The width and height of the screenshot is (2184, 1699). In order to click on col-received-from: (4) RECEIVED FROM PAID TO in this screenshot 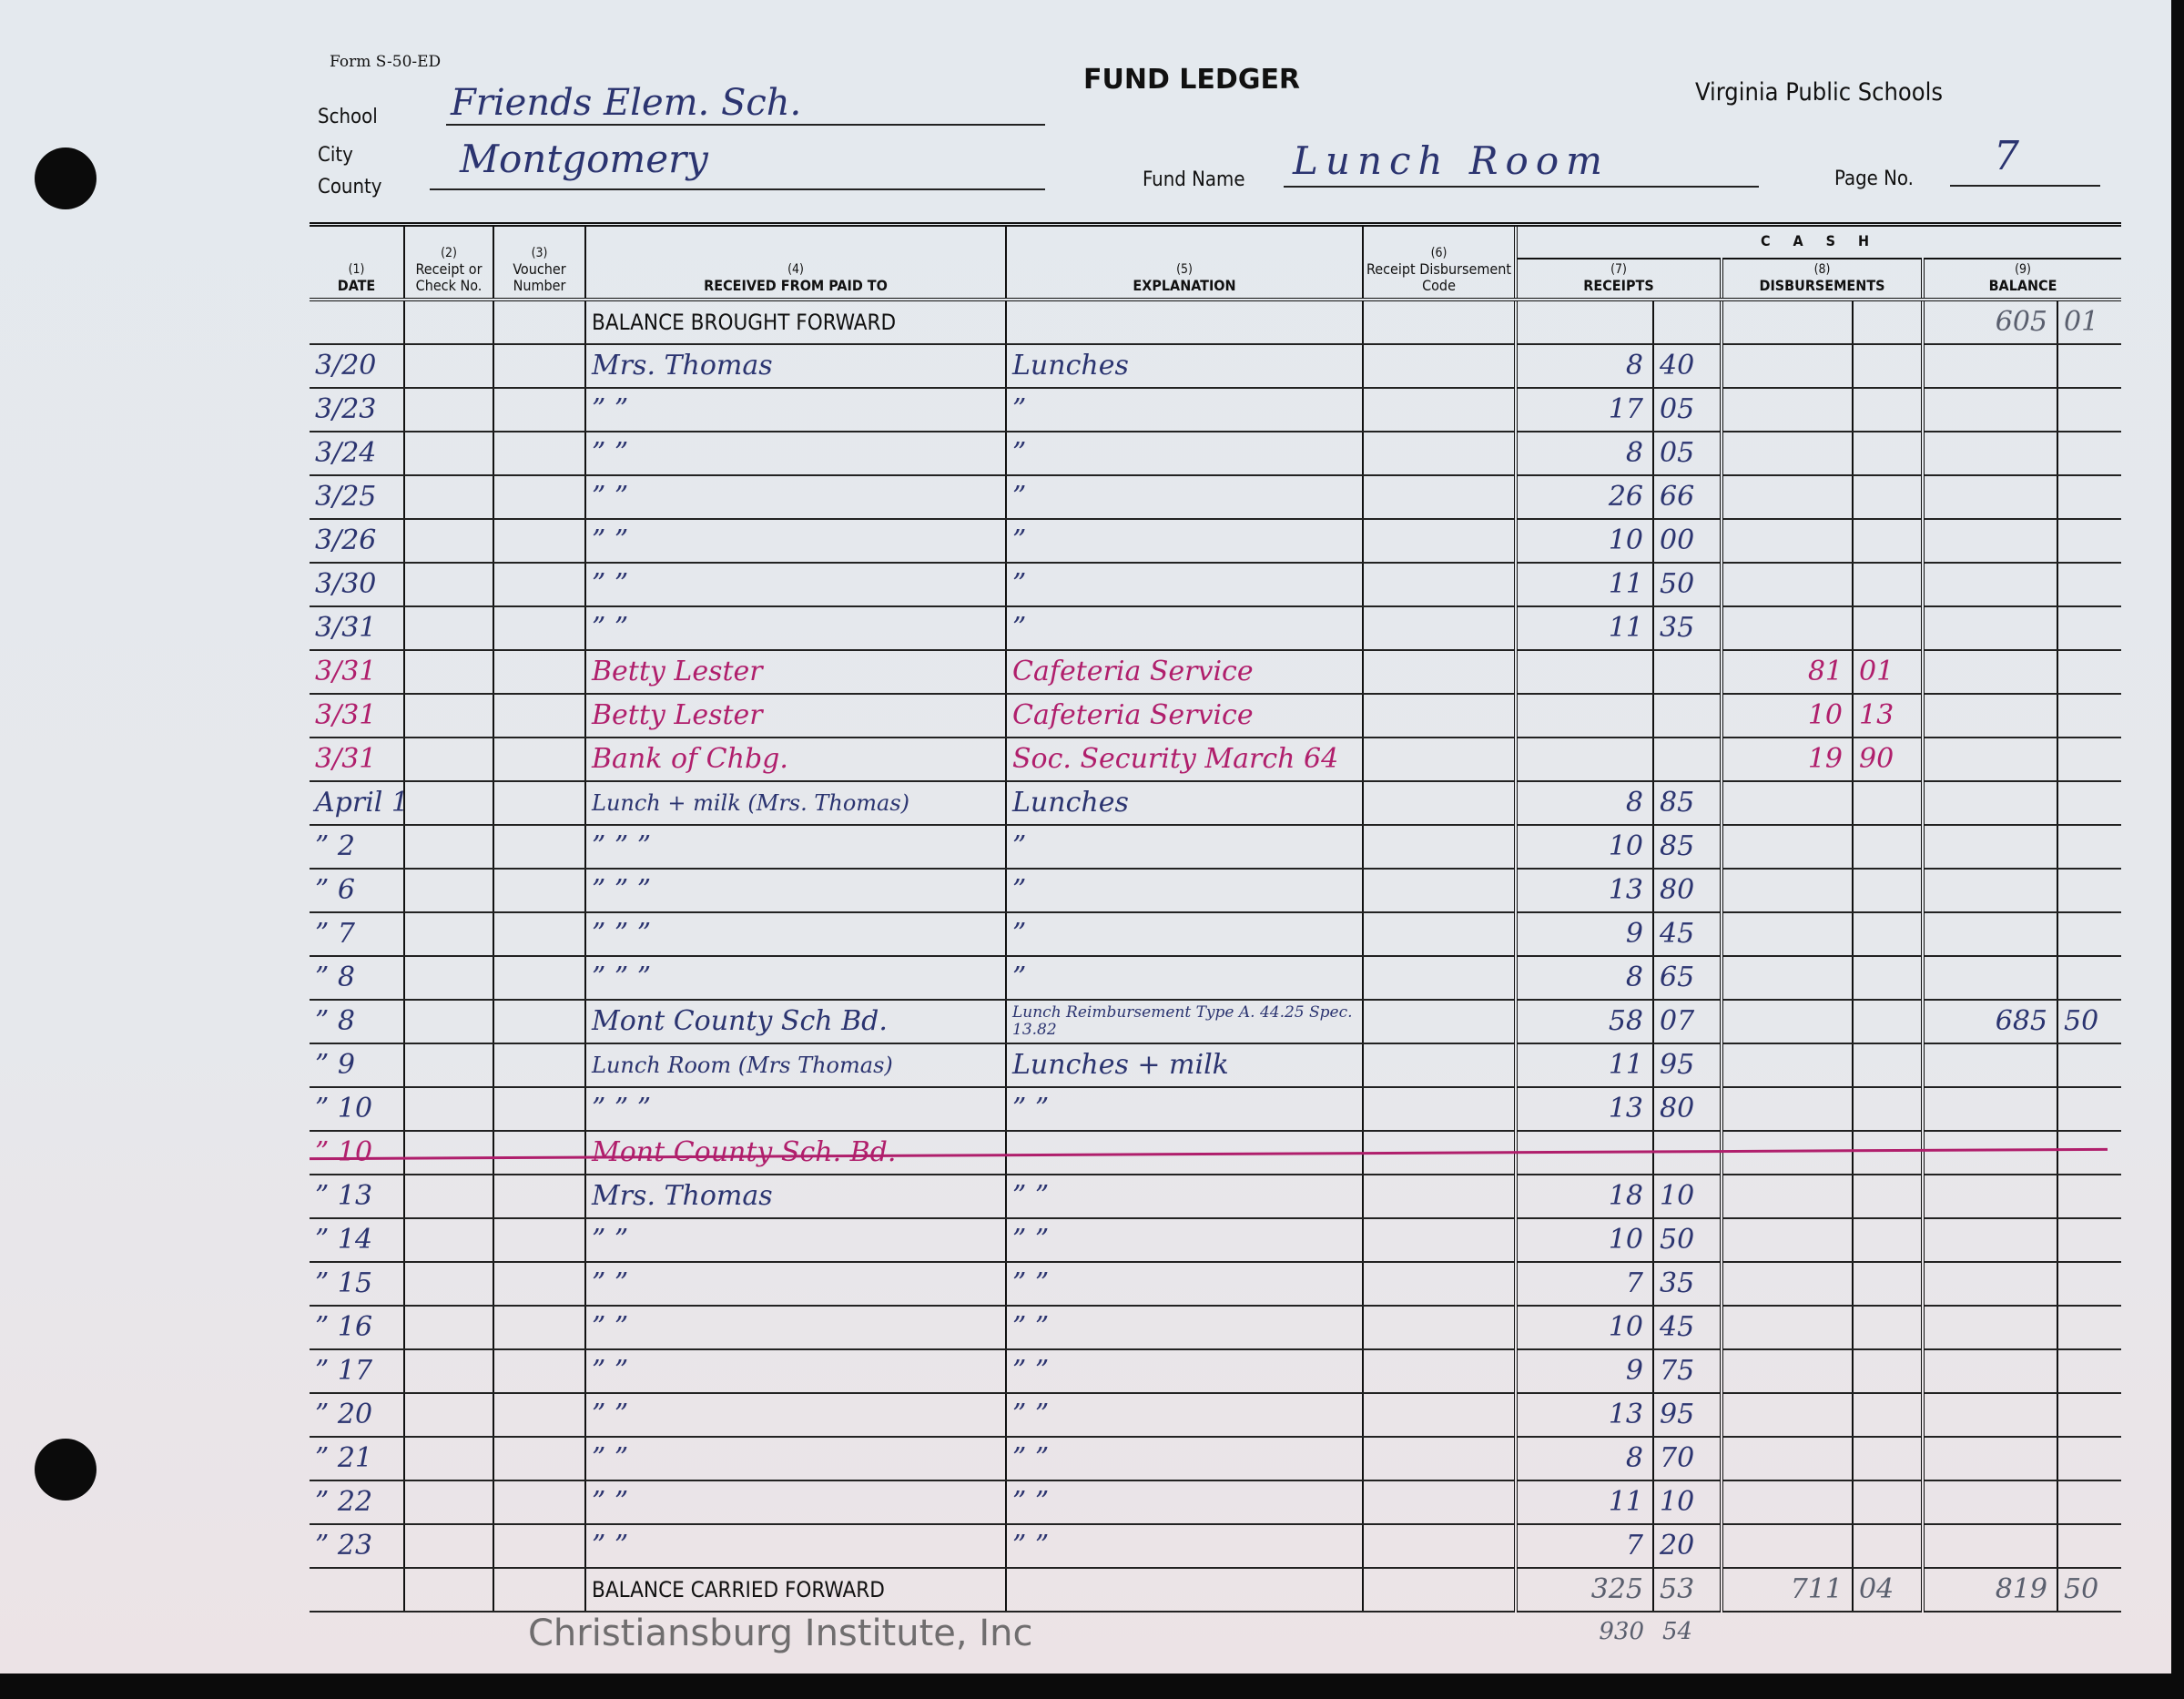, I will do `click(795, 264)`.